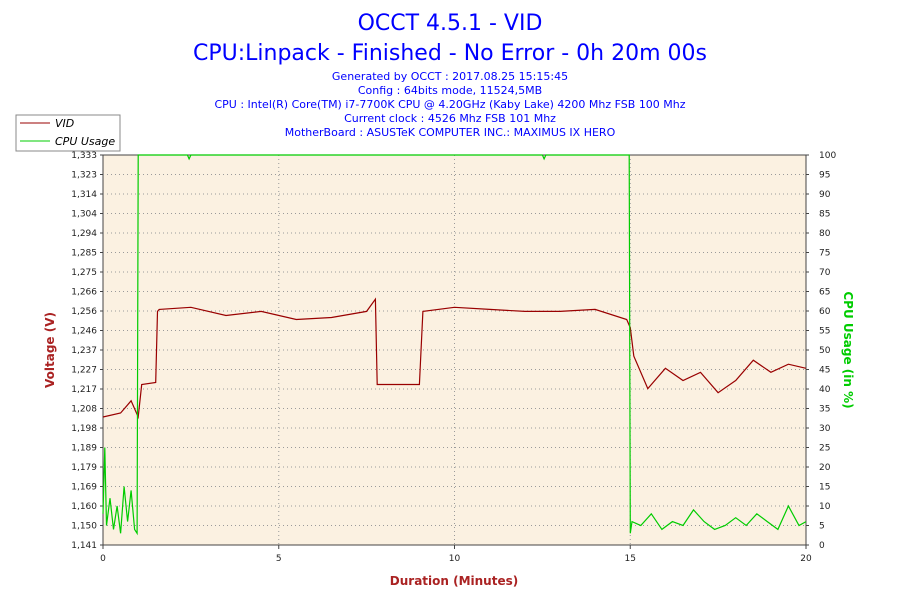 The height and width of the screenshot is (600, 900). I want to click on y-tick-label: 1,323, so click(84, 176).